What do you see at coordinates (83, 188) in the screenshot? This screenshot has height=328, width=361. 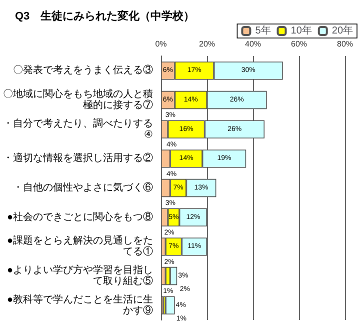 I see `y-tick-label: ・自他の個性やよさに気づく⑥` at bounding box center [83, 188].